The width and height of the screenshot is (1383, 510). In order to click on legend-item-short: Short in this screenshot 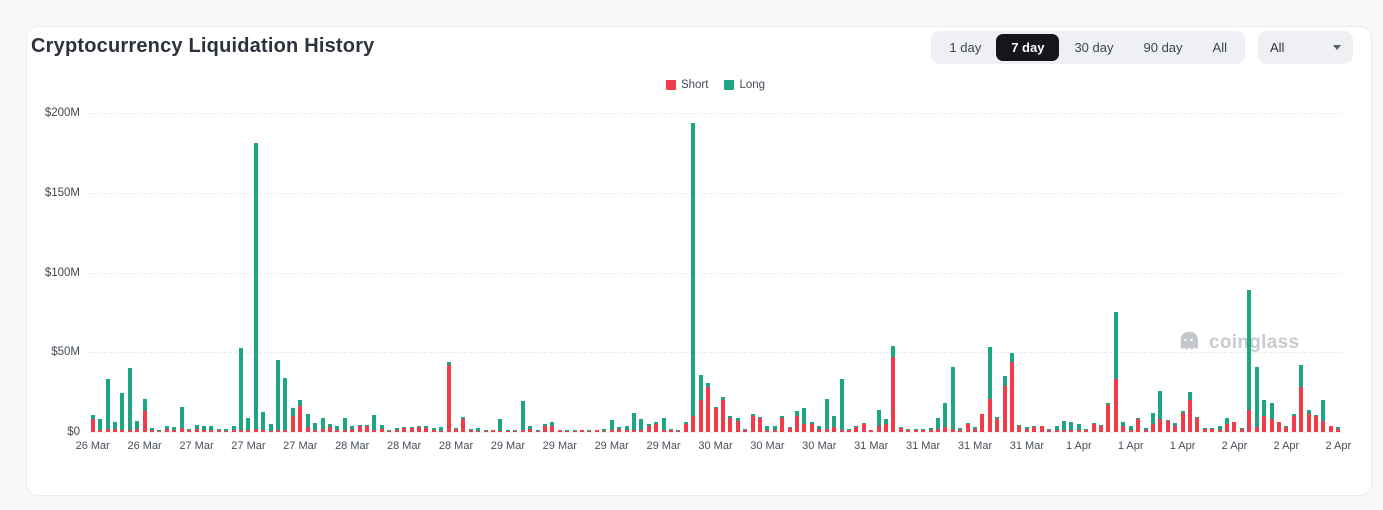, I will do `click(686, 85)`.